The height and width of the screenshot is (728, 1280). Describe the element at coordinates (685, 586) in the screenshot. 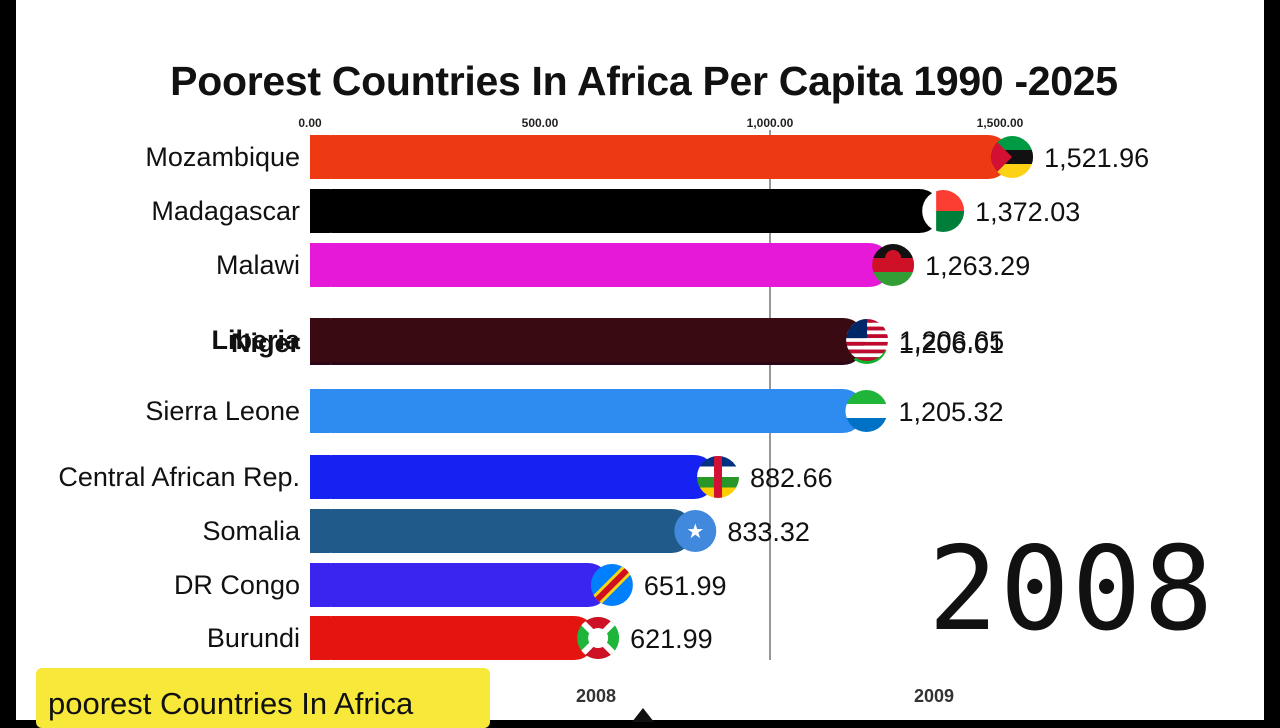

I see `value-label: 651.99` at that location.